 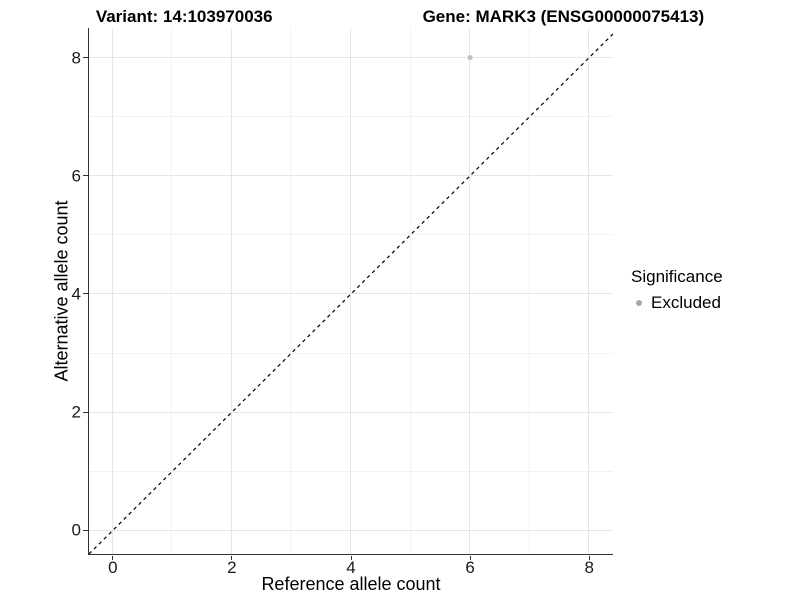 What do you see at coordinates (639, 303) in the screenshot?
I see `legend-point-marker` at bounding box center [639, 303].